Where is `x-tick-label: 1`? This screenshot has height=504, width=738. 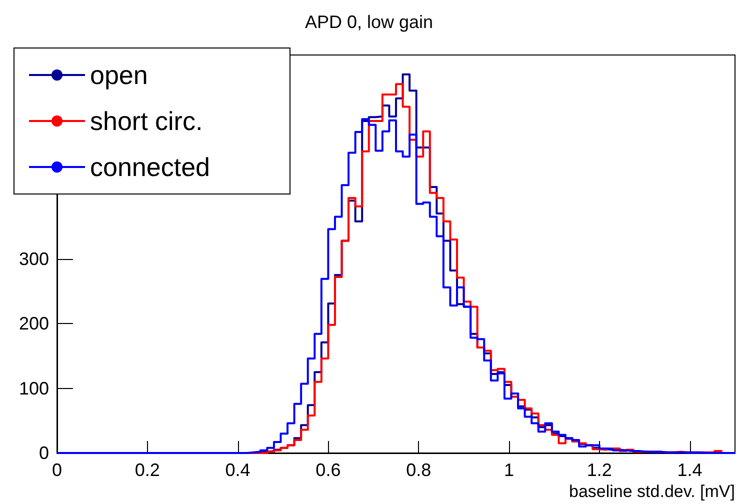
x-tick-label: 1 is located at coordinates (509, 470).